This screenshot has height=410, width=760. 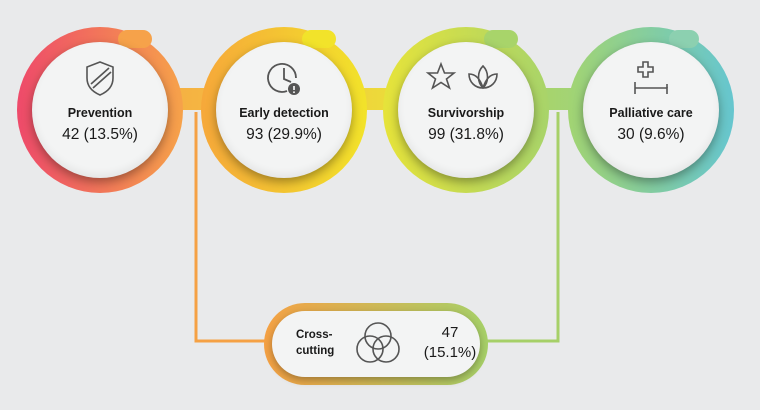 What do you see at coordinates (450, 352) in the screenshot?
I see `cross-cutting-percent: (15.1%)` at bounding box center [450, 352].